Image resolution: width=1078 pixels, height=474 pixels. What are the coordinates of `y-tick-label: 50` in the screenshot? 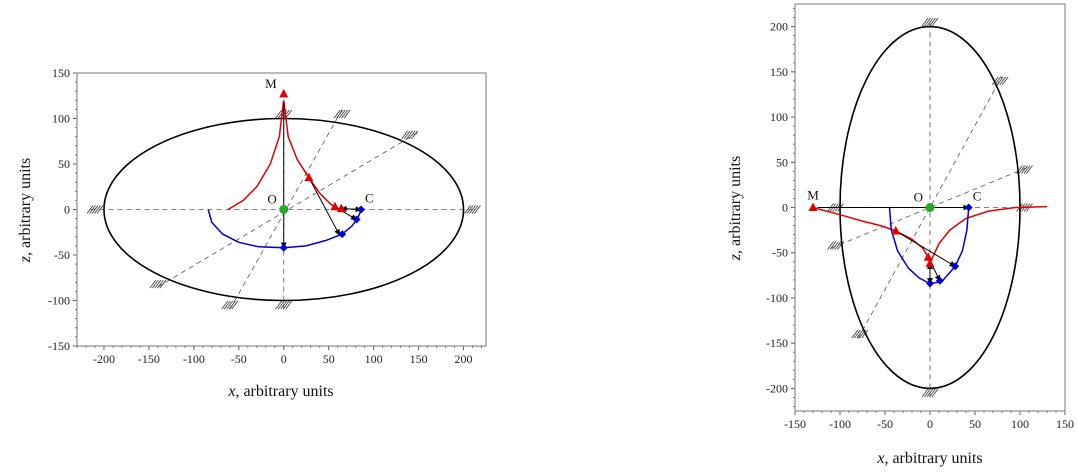 It's located at (64, 164).